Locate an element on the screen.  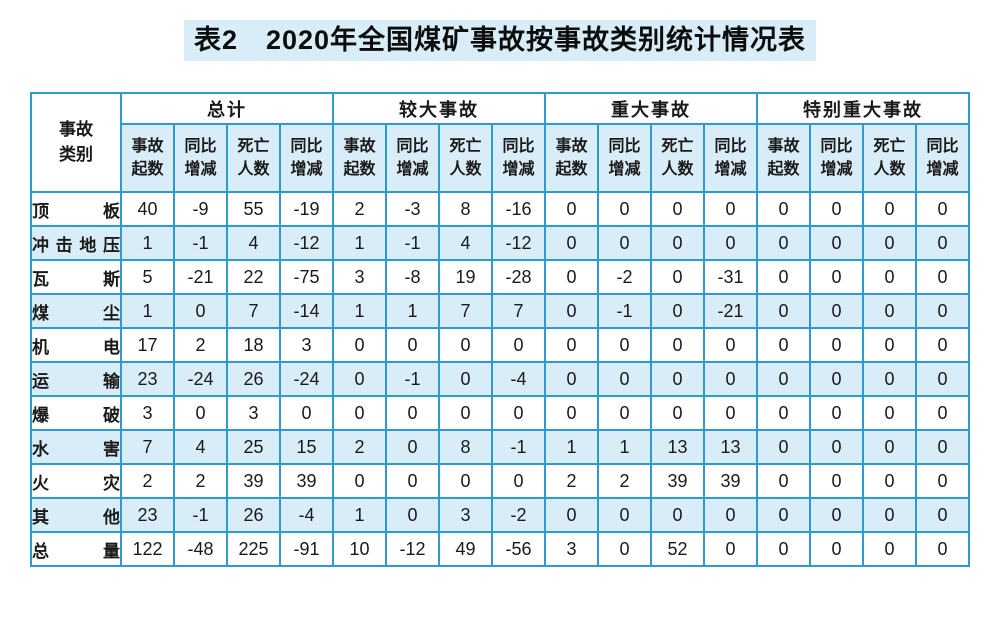
table-row: 其他 23 -1 26 -4 1 0 3 -2 0 0 0 0 0 0 0 0 is located at coordinates (500, 515).